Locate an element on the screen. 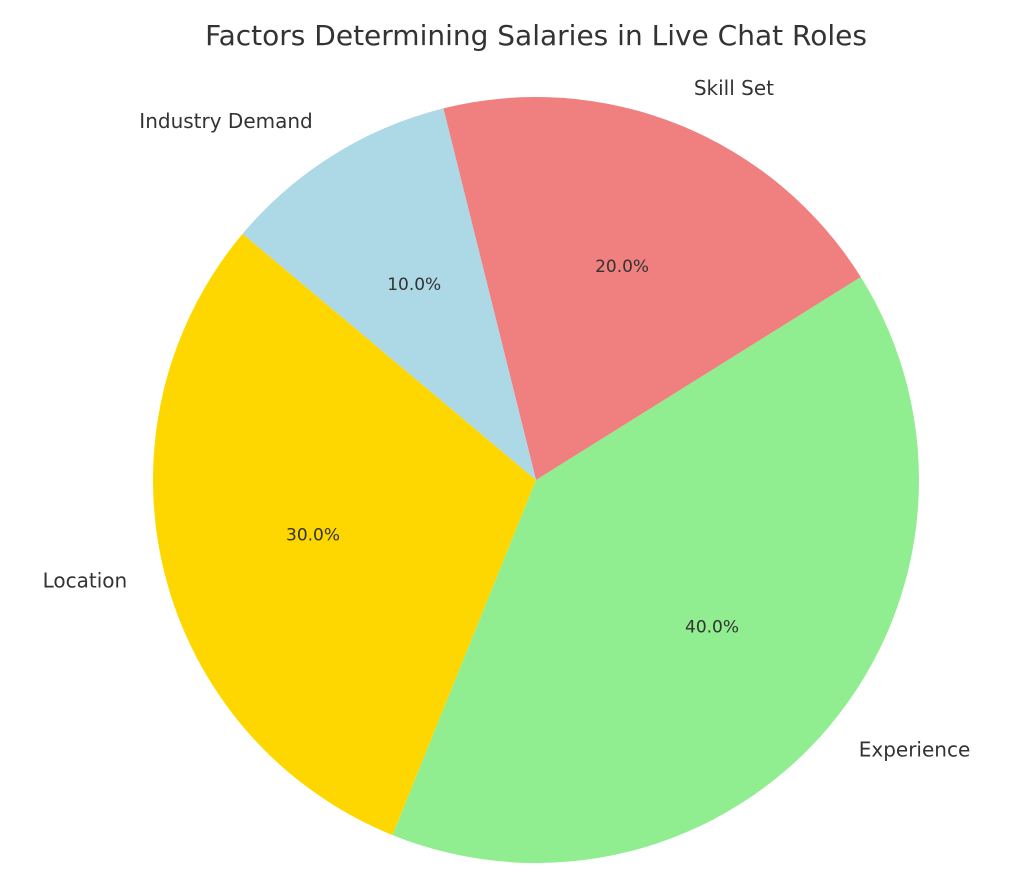 Image resolution: width=1014 pixels, height=887 pixels. slice-label: Skill Set is located at coordinates (734, 88).